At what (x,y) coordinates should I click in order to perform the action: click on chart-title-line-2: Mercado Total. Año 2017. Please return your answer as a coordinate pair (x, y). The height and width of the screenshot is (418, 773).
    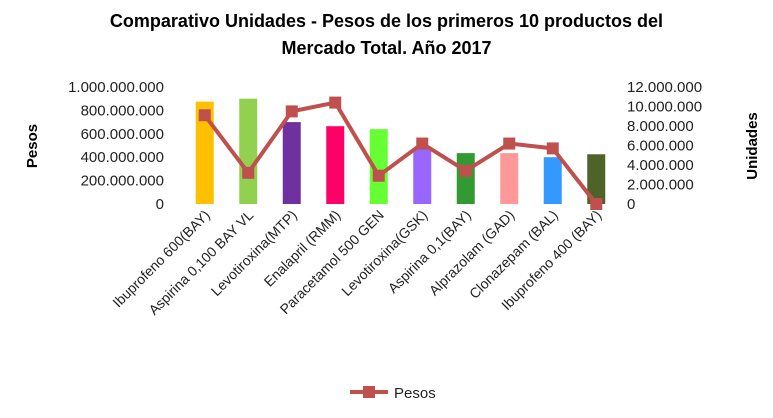
    Looking at the image, I should click on (386, 48).